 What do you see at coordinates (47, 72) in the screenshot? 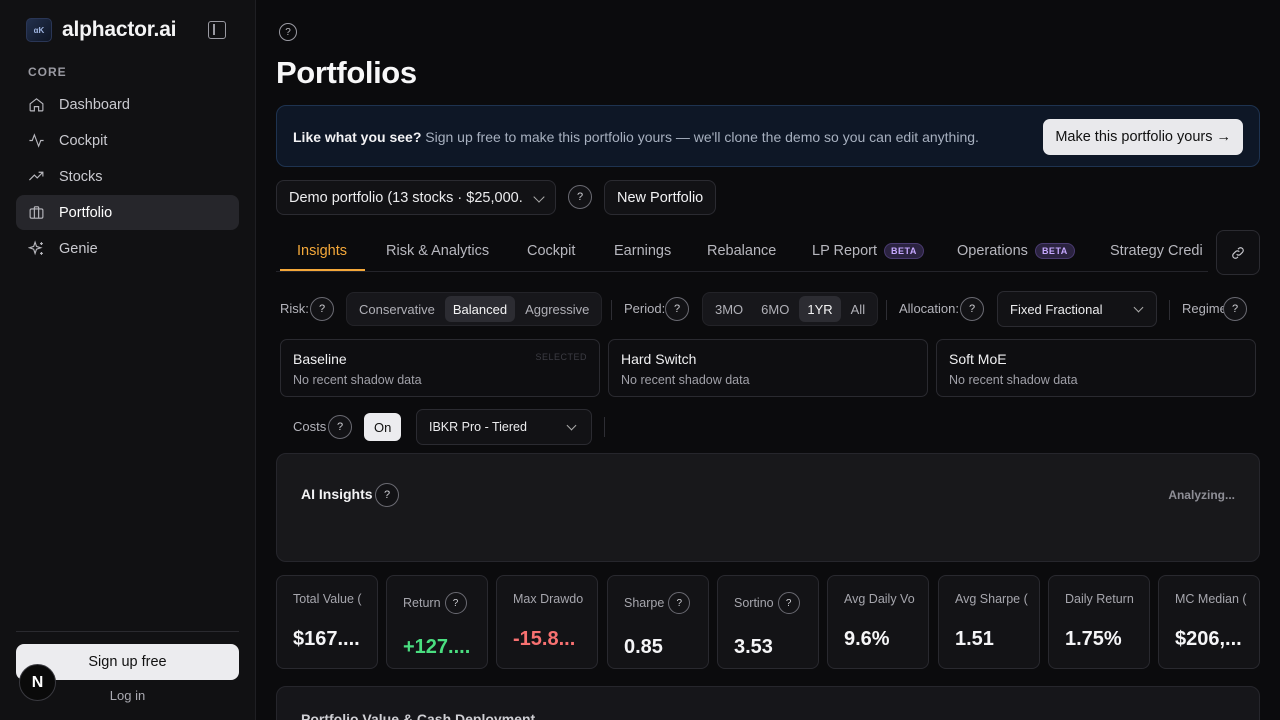
I see `sidebar-section-label: CORE` at bounding box center [47, 72].